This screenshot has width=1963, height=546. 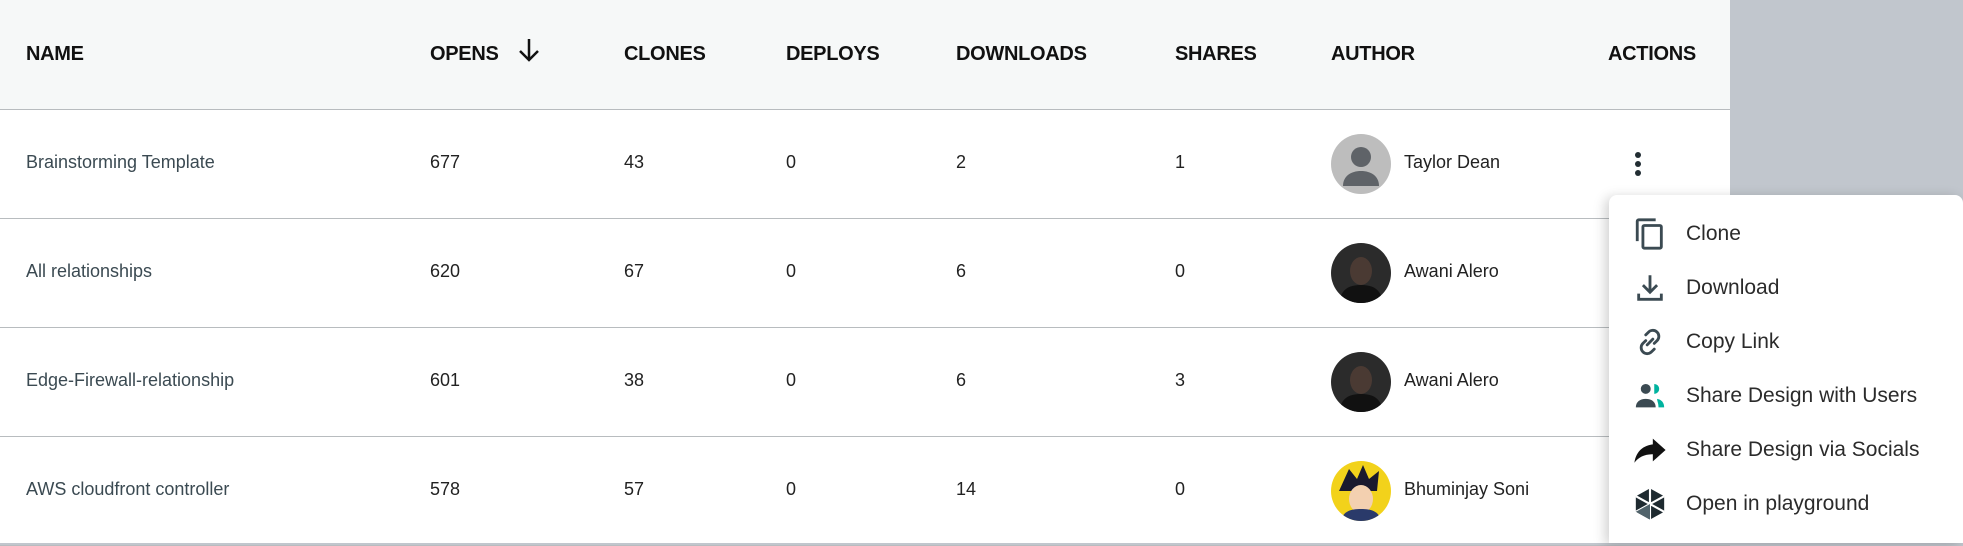 What do you see at coordinates (1650, 504) in the screenshot?
I see `playground-icon` at bounding box center [1650, 504].